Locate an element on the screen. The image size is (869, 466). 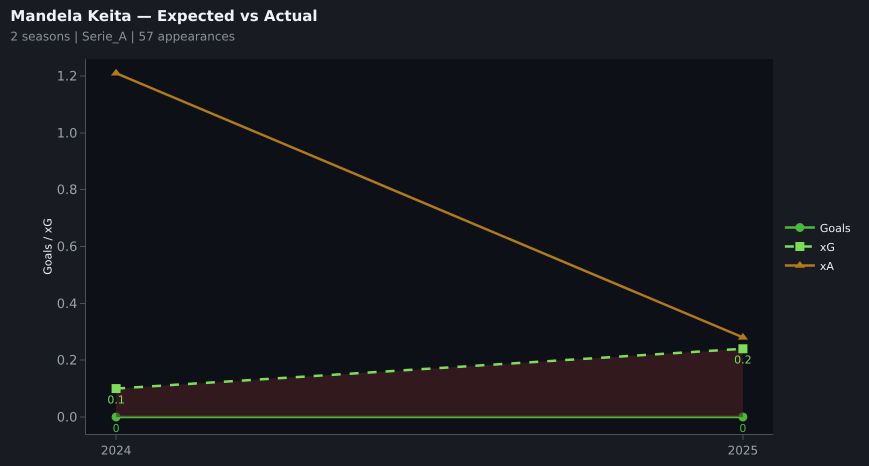
legend-label: xA is located at coordinates (827, 266).